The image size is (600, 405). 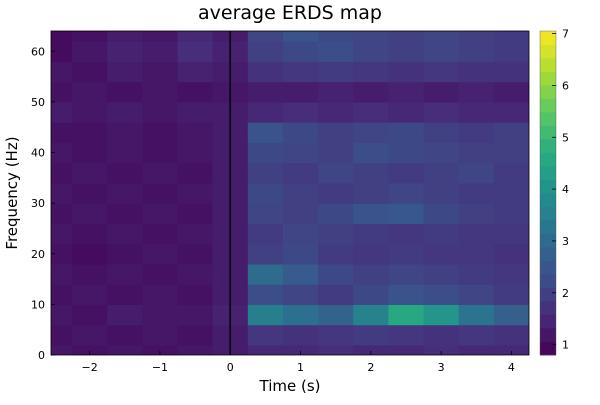 What do you see at coordinates (290, 13) in the screenshot?
I see `chart-title: average ERDS map` at bounding box center [290, 13].